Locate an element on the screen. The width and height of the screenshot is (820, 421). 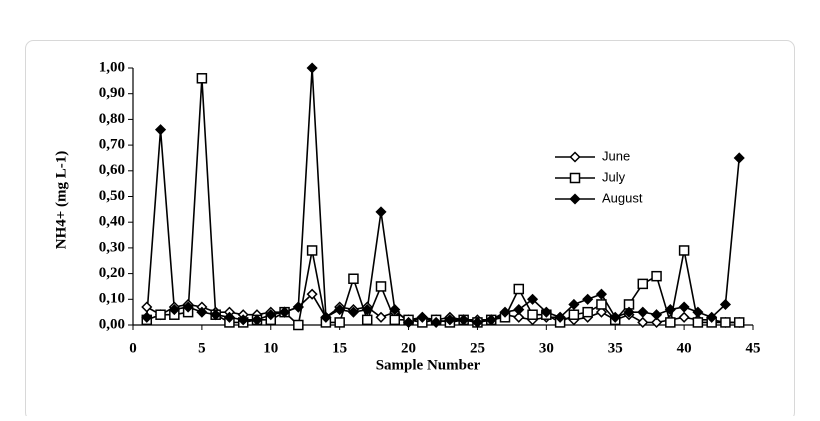
y-axis-label: NH4+ (mg L-1) is located at coordinates (61, 200).